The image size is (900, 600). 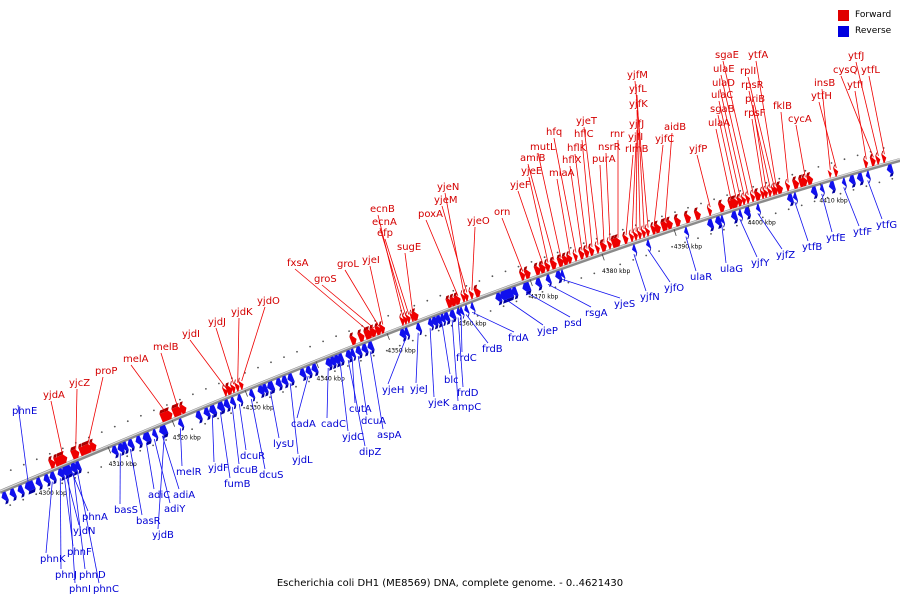 I want to click on gene-label-phnD: phnD, so click(x=92, y=575).